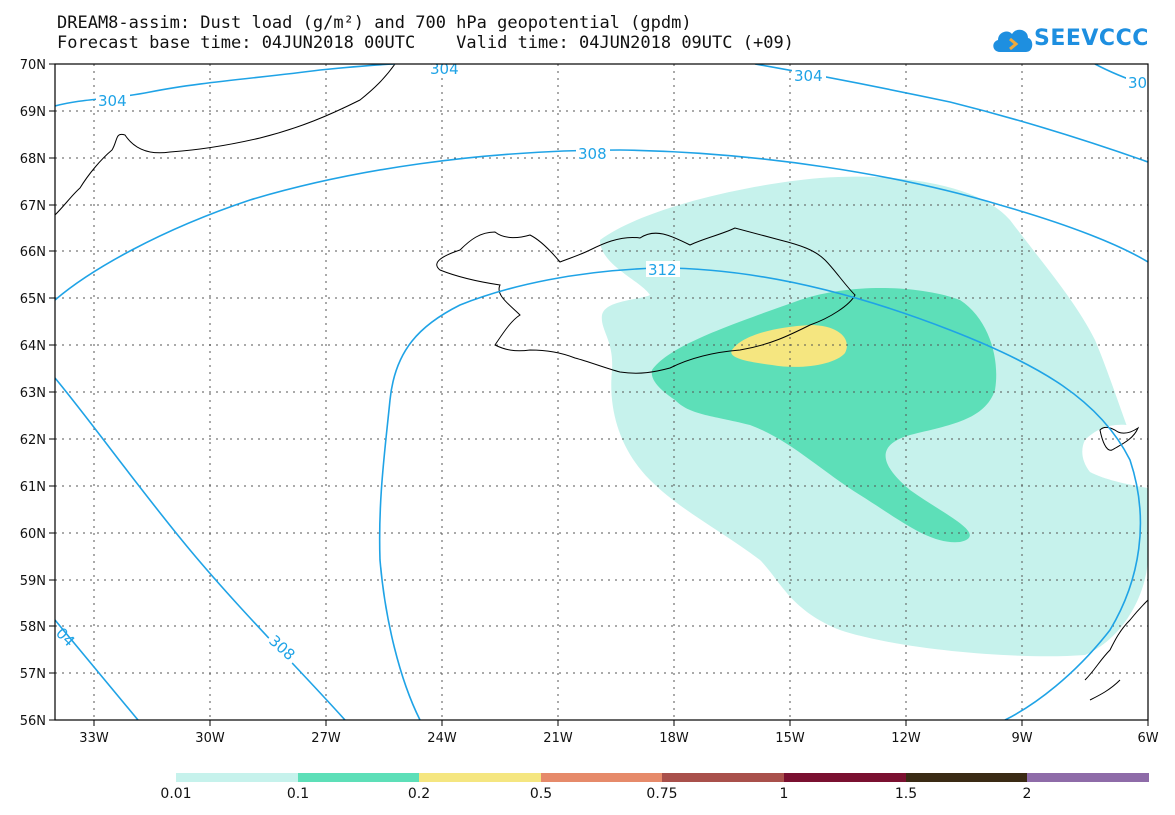 The height and width of the screenshot is (815, 1175). I want to click on lat-label: 62N, so click(33, 440).